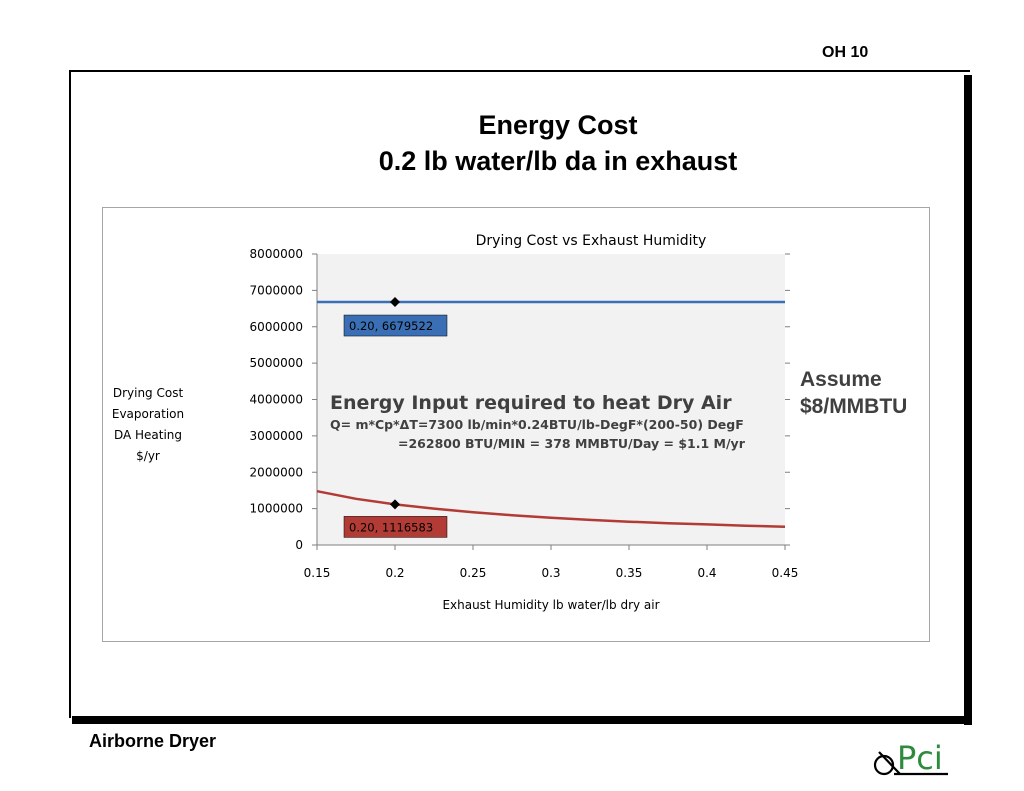 This screenshot has width=1024, height=791. I want to click on y-tick-label: 1000000, so click(276, 509).